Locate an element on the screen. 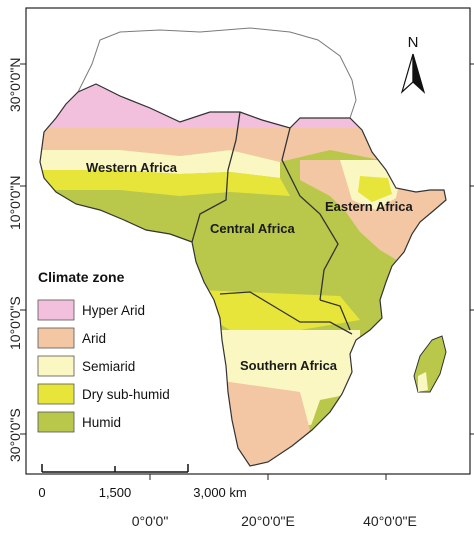  legend-label-semiarid: Semiarid is located at coordinates (108, 366).